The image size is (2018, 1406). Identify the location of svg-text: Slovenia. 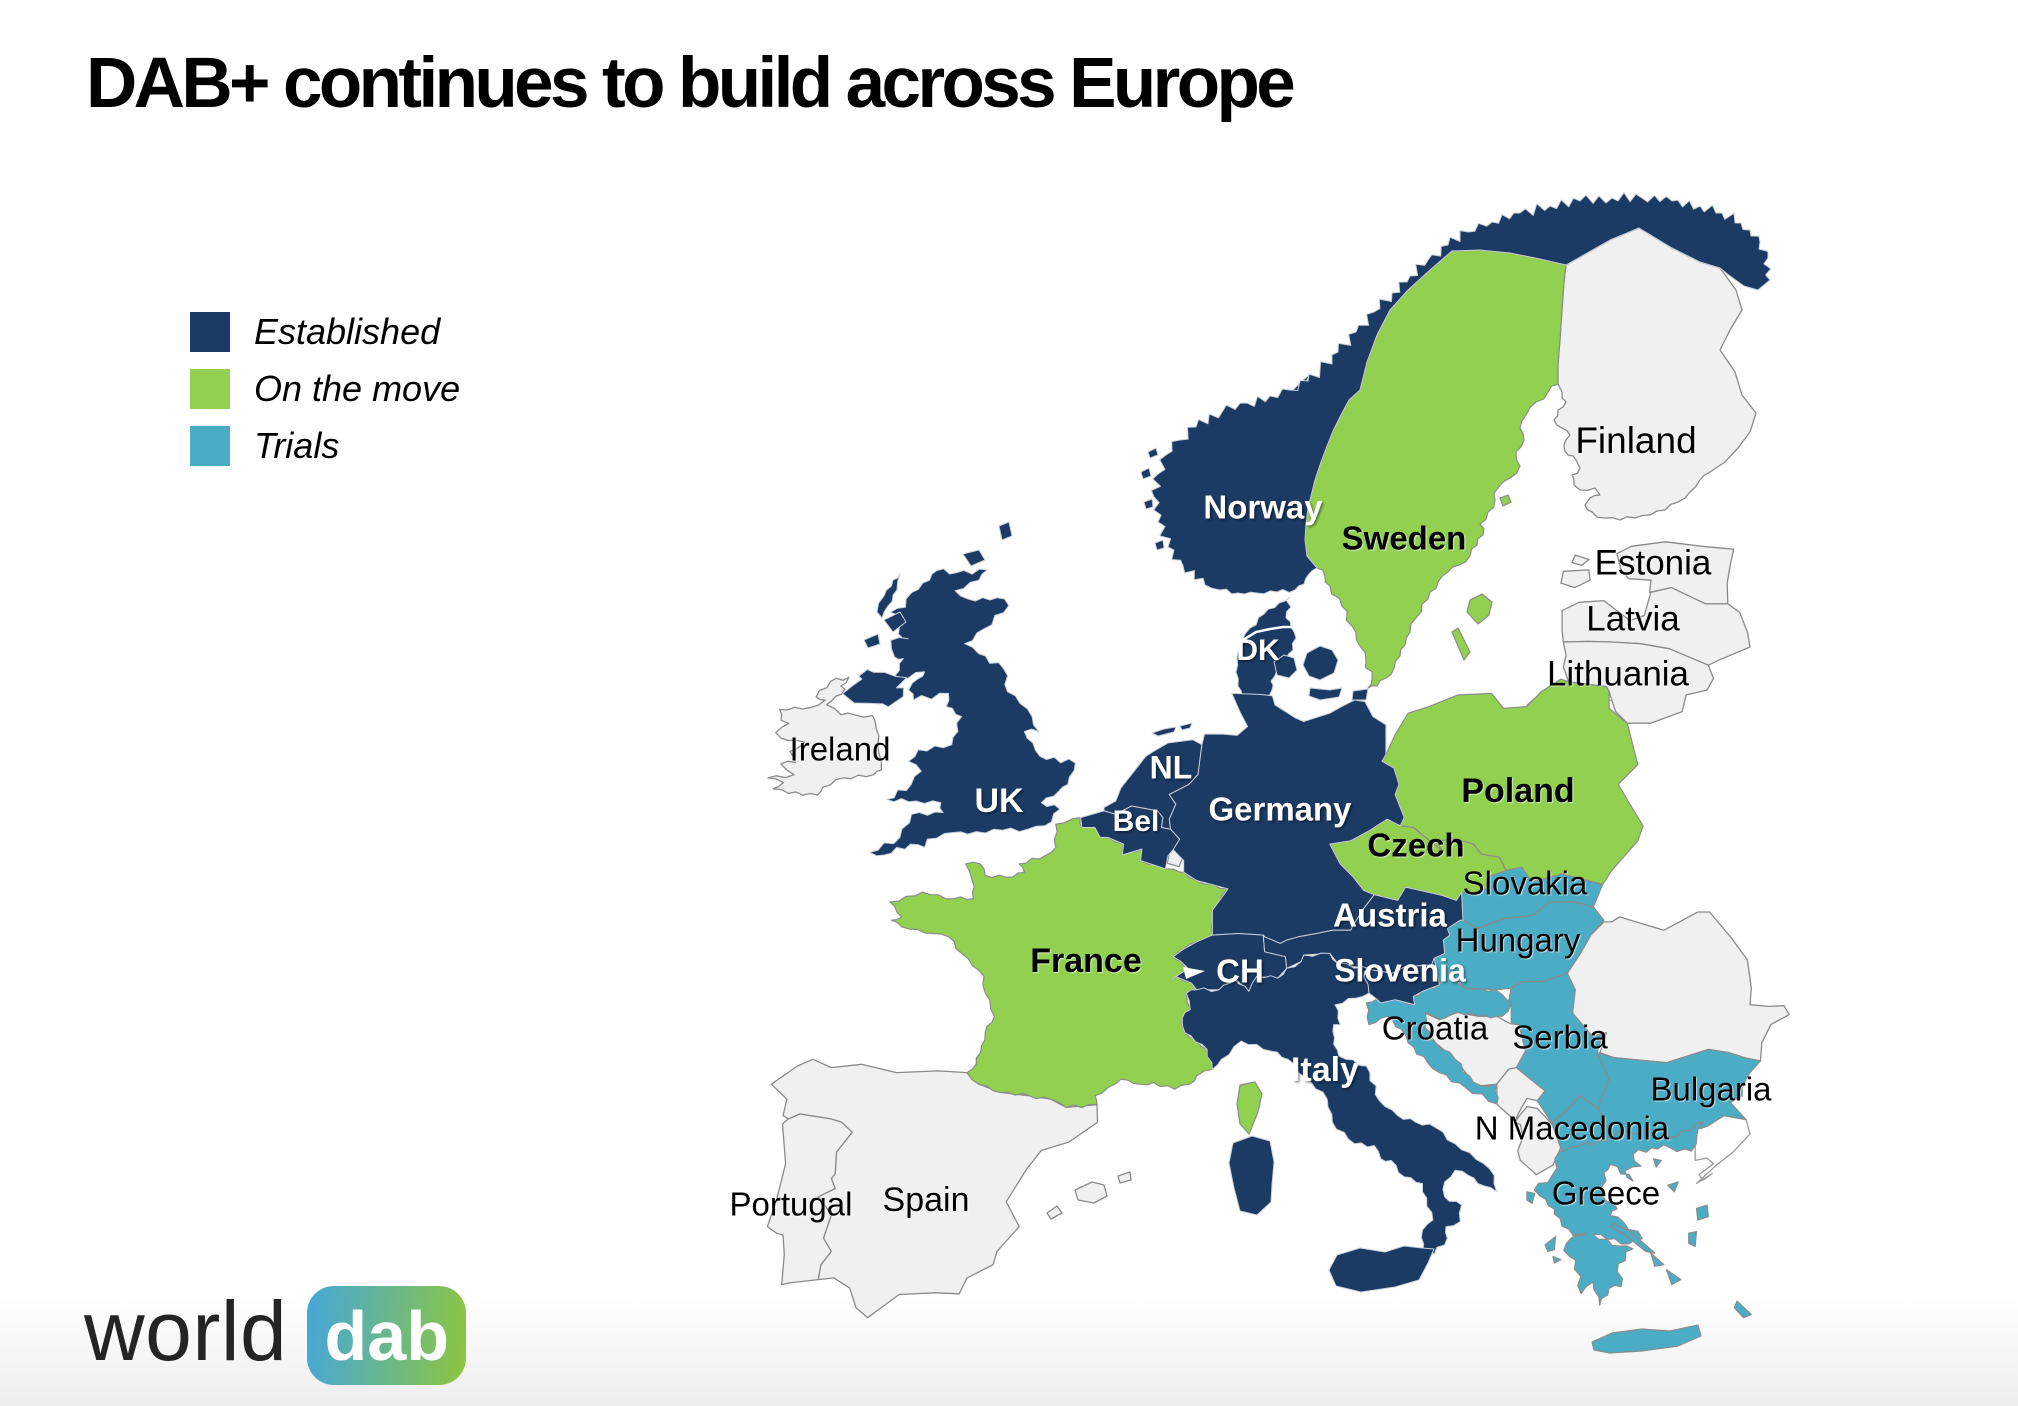
(1400, 970).